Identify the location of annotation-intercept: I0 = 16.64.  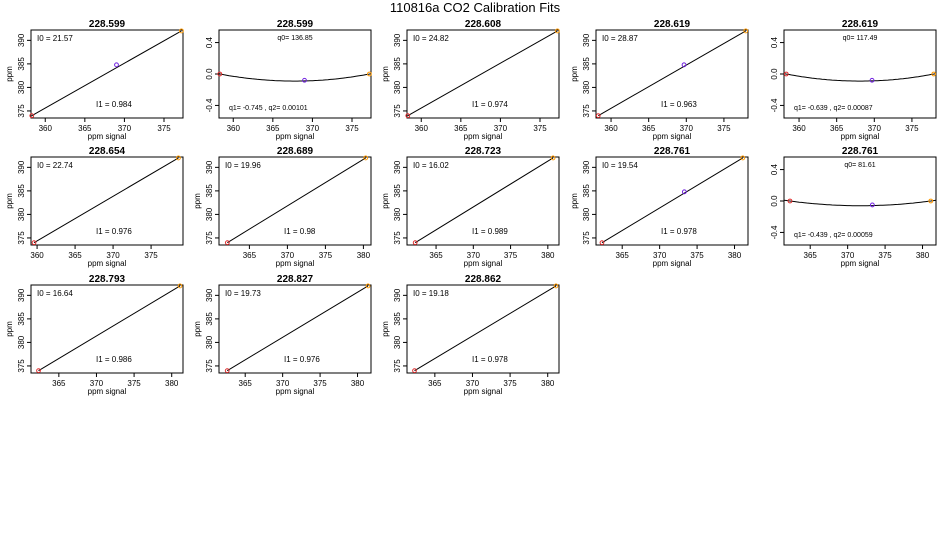
(55, 293).